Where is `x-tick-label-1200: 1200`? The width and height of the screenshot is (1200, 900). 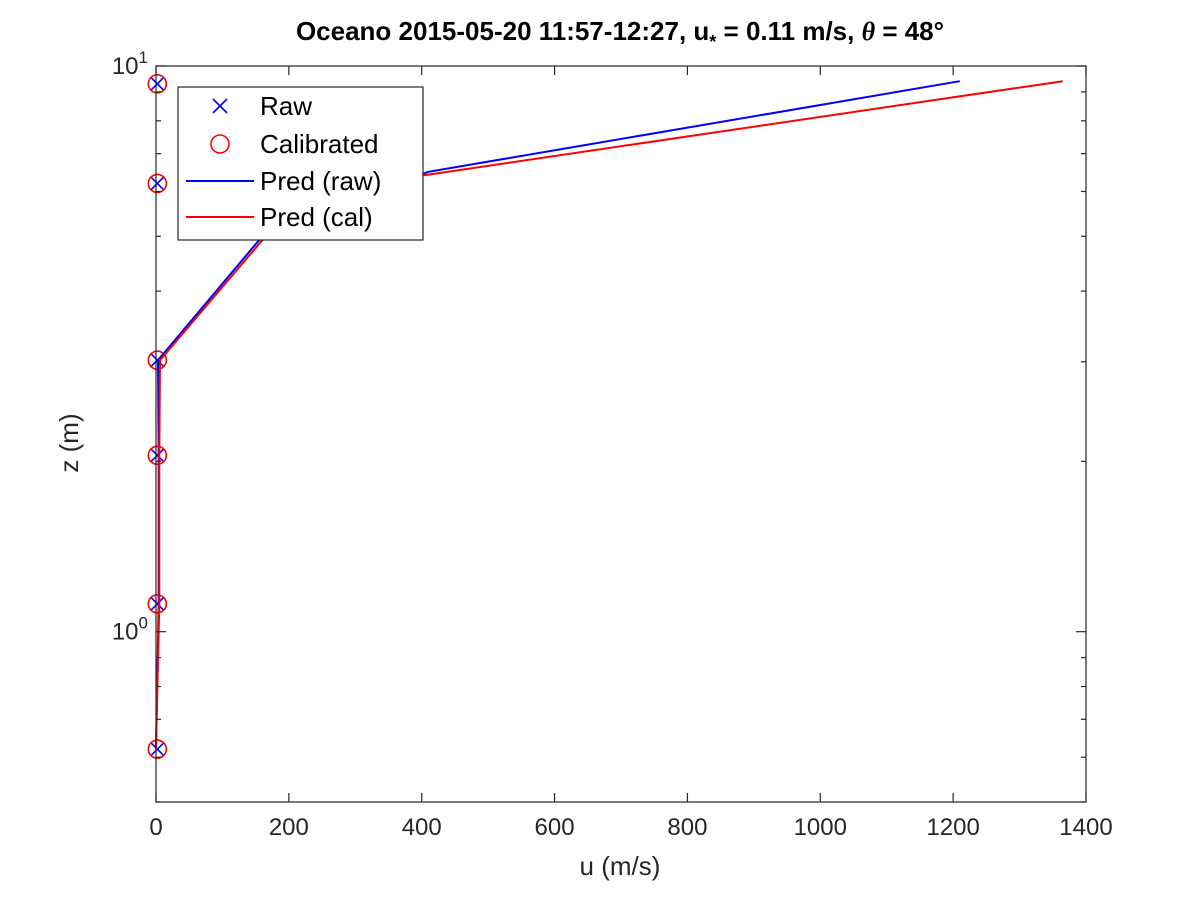 x-tick-label-1200: 1200 is located at coordinates (952, 827).